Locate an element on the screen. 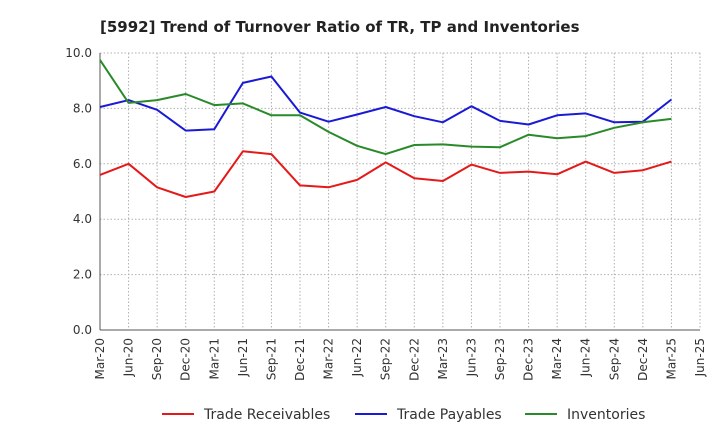 This screenshot has height=440, width=720. y-tick-label: 2.0 is located at coordinates (82, 275).